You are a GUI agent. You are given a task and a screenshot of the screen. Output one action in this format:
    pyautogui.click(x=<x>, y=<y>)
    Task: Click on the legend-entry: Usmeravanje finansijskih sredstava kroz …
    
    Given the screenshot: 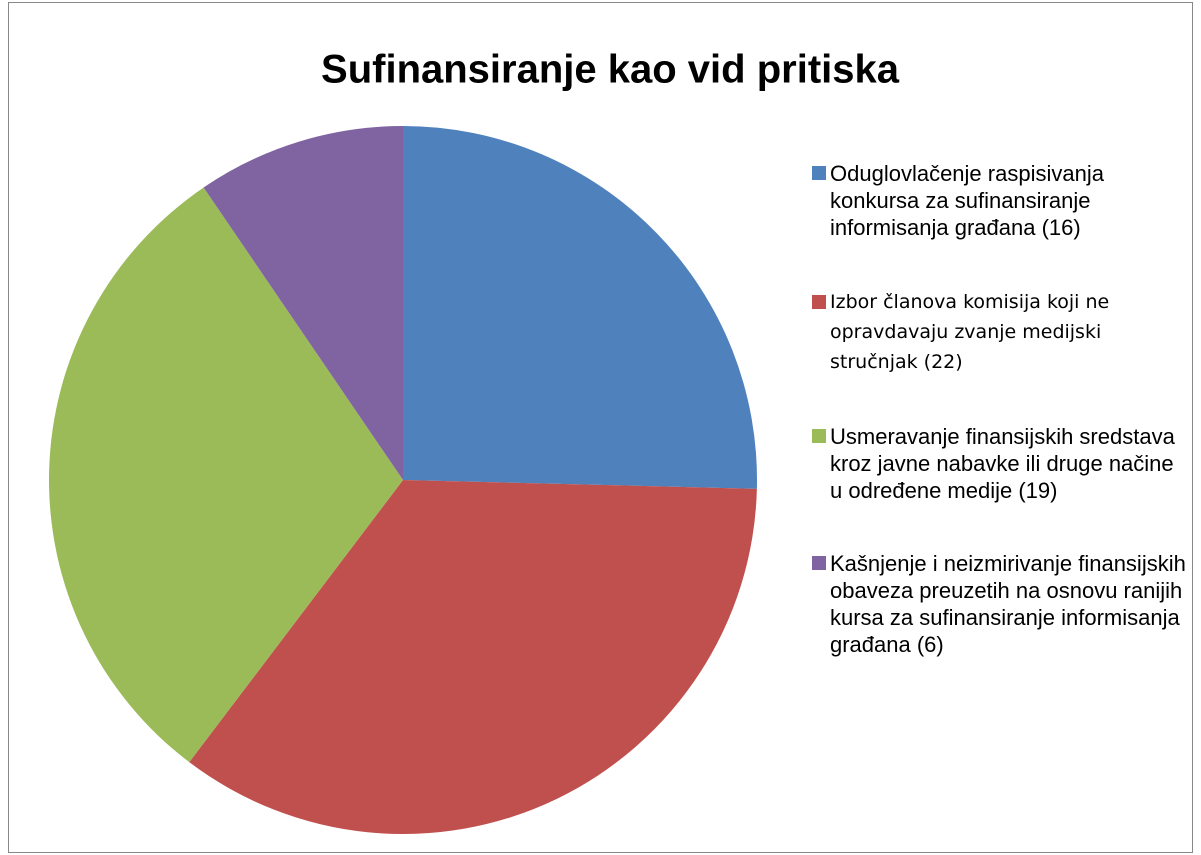 What is the action you would take?
    pyautogui.click(x=999, y=463)
    